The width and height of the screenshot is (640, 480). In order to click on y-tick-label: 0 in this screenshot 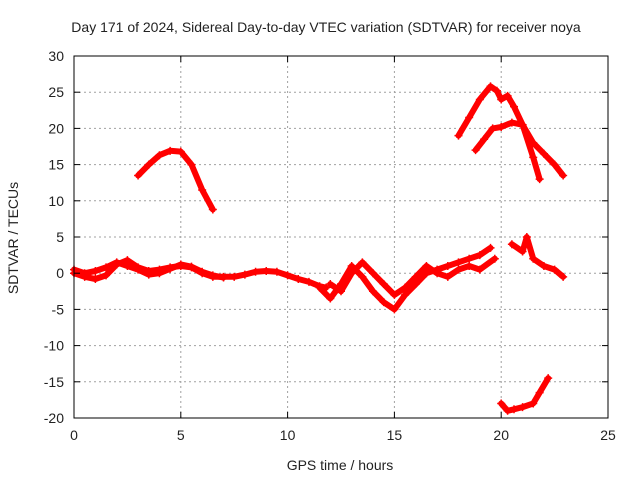, I will do `click(60, 273)`.